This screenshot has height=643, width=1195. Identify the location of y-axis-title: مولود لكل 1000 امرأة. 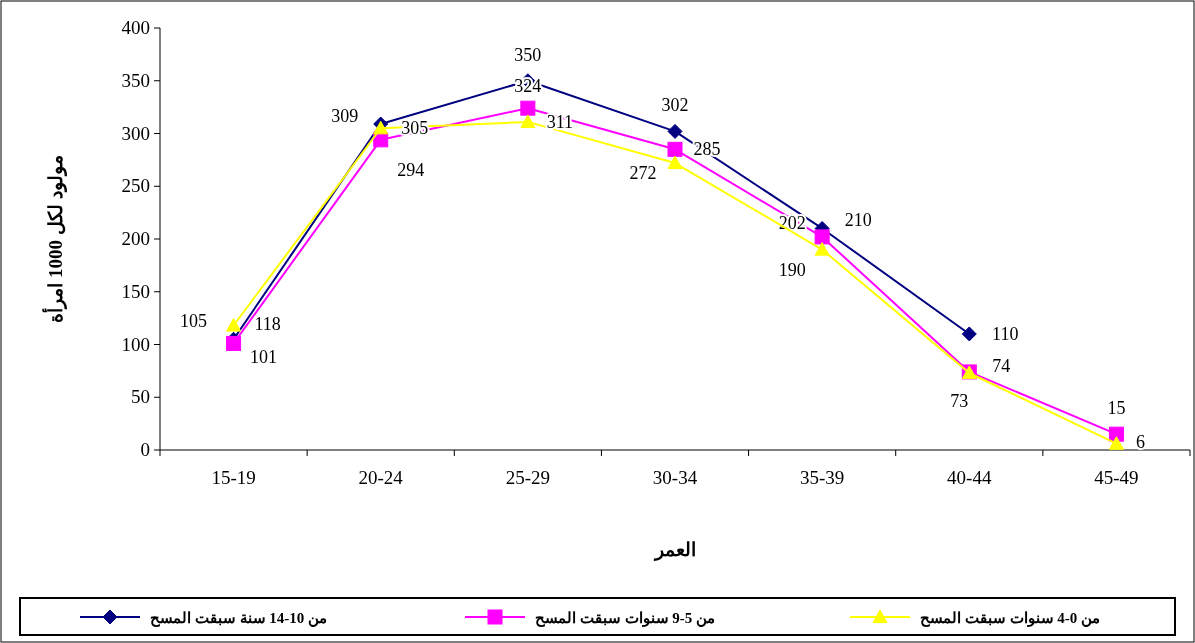
(54, 239).